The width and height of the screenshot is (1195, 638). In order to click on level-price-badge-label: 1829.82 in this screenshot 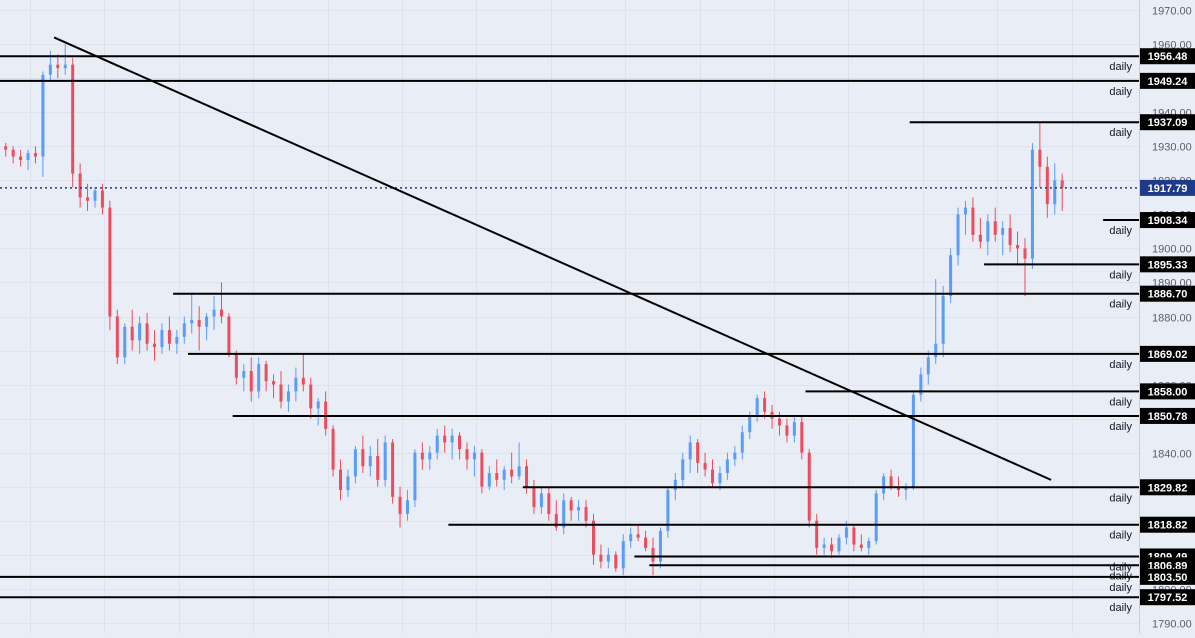, I will do `click(1168, 488)`.